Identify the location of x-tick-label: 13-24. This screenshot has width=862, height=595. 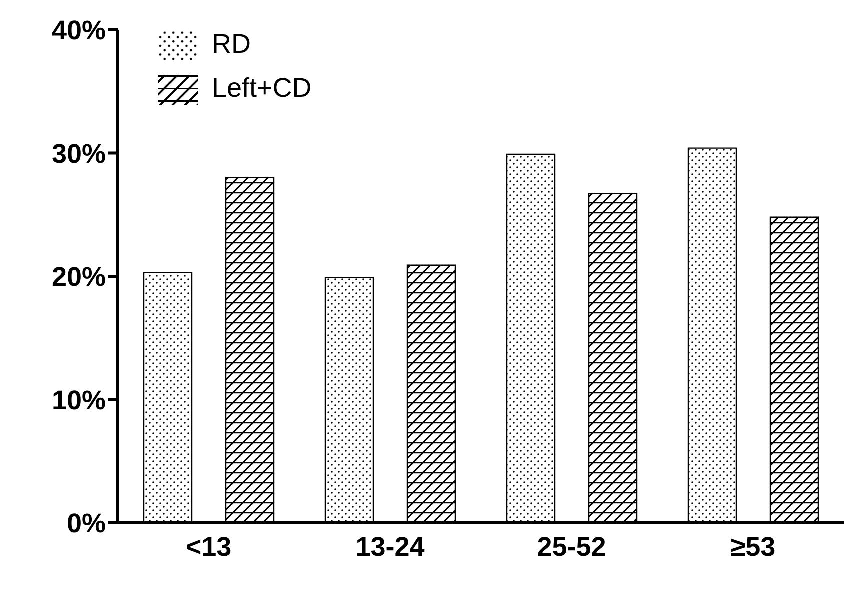
(390, 547).